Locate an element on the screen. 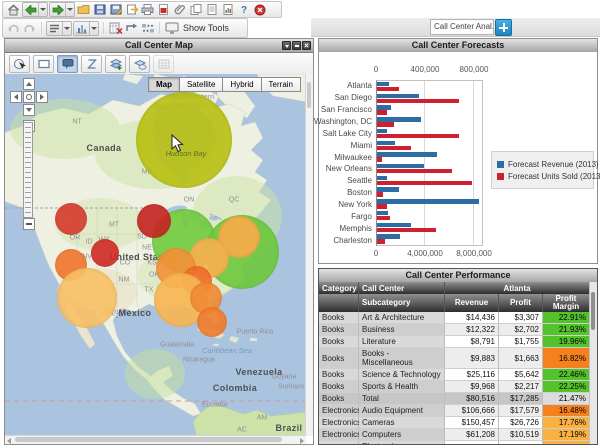  graph-menu-dropdown-icon is located at coordinates (93, 28).